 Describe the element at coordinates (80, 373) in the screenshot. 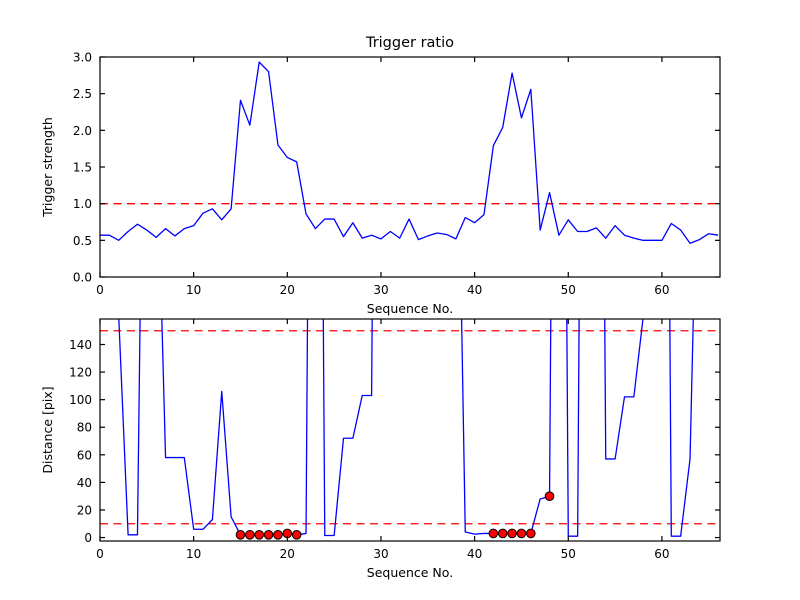

I see `y-tick-label: 120` at that location.